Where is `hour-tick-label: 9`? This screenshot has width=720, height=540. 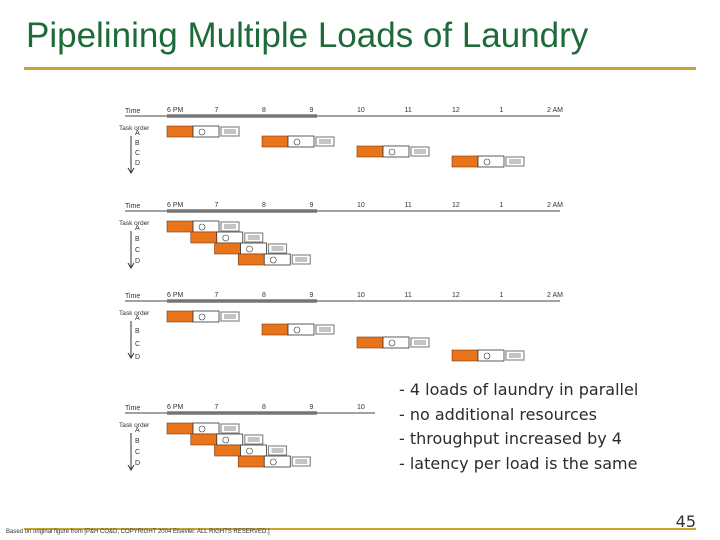
hour-tick-label: 9 is located at coordinates (312, 205).